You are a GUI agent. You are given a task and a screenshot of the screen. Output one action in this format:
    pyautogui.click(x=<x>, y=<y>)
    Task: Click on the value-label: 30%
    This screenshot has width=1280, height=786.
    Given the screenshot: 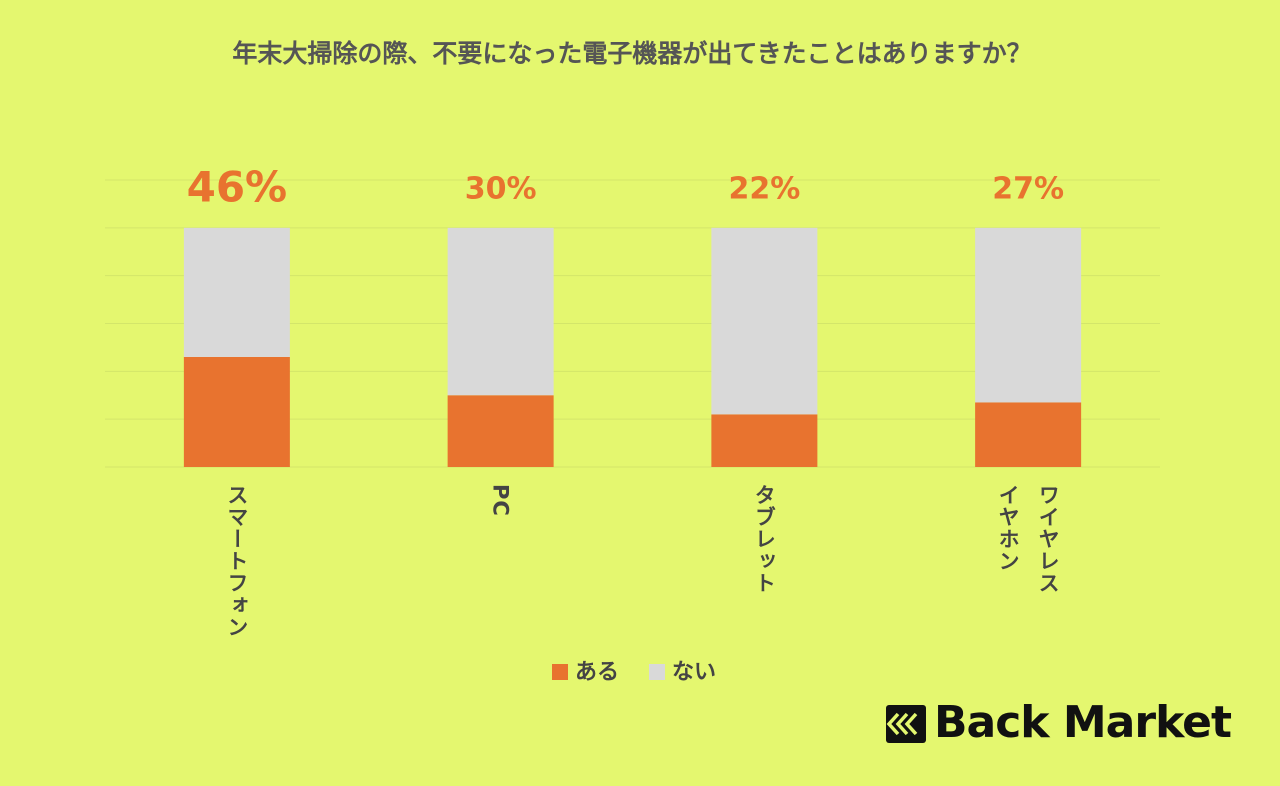 What is the action you would take?
    pyautogui.click(x=501, y=189)
    